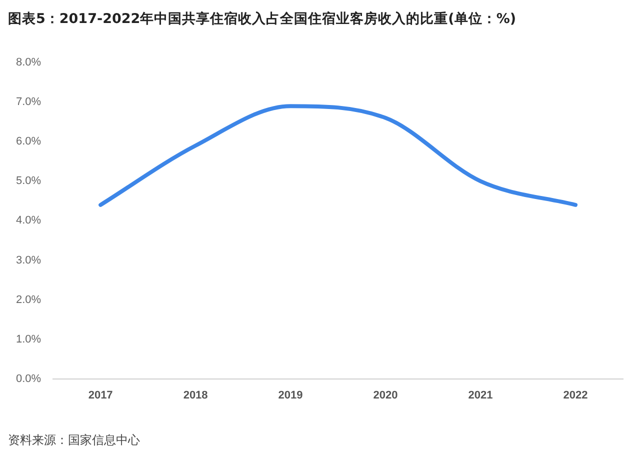 Image resolution: width=639 pixels, height=460 pixels. I want to click on y-tick-label: 1.0%, so click(29, 339).